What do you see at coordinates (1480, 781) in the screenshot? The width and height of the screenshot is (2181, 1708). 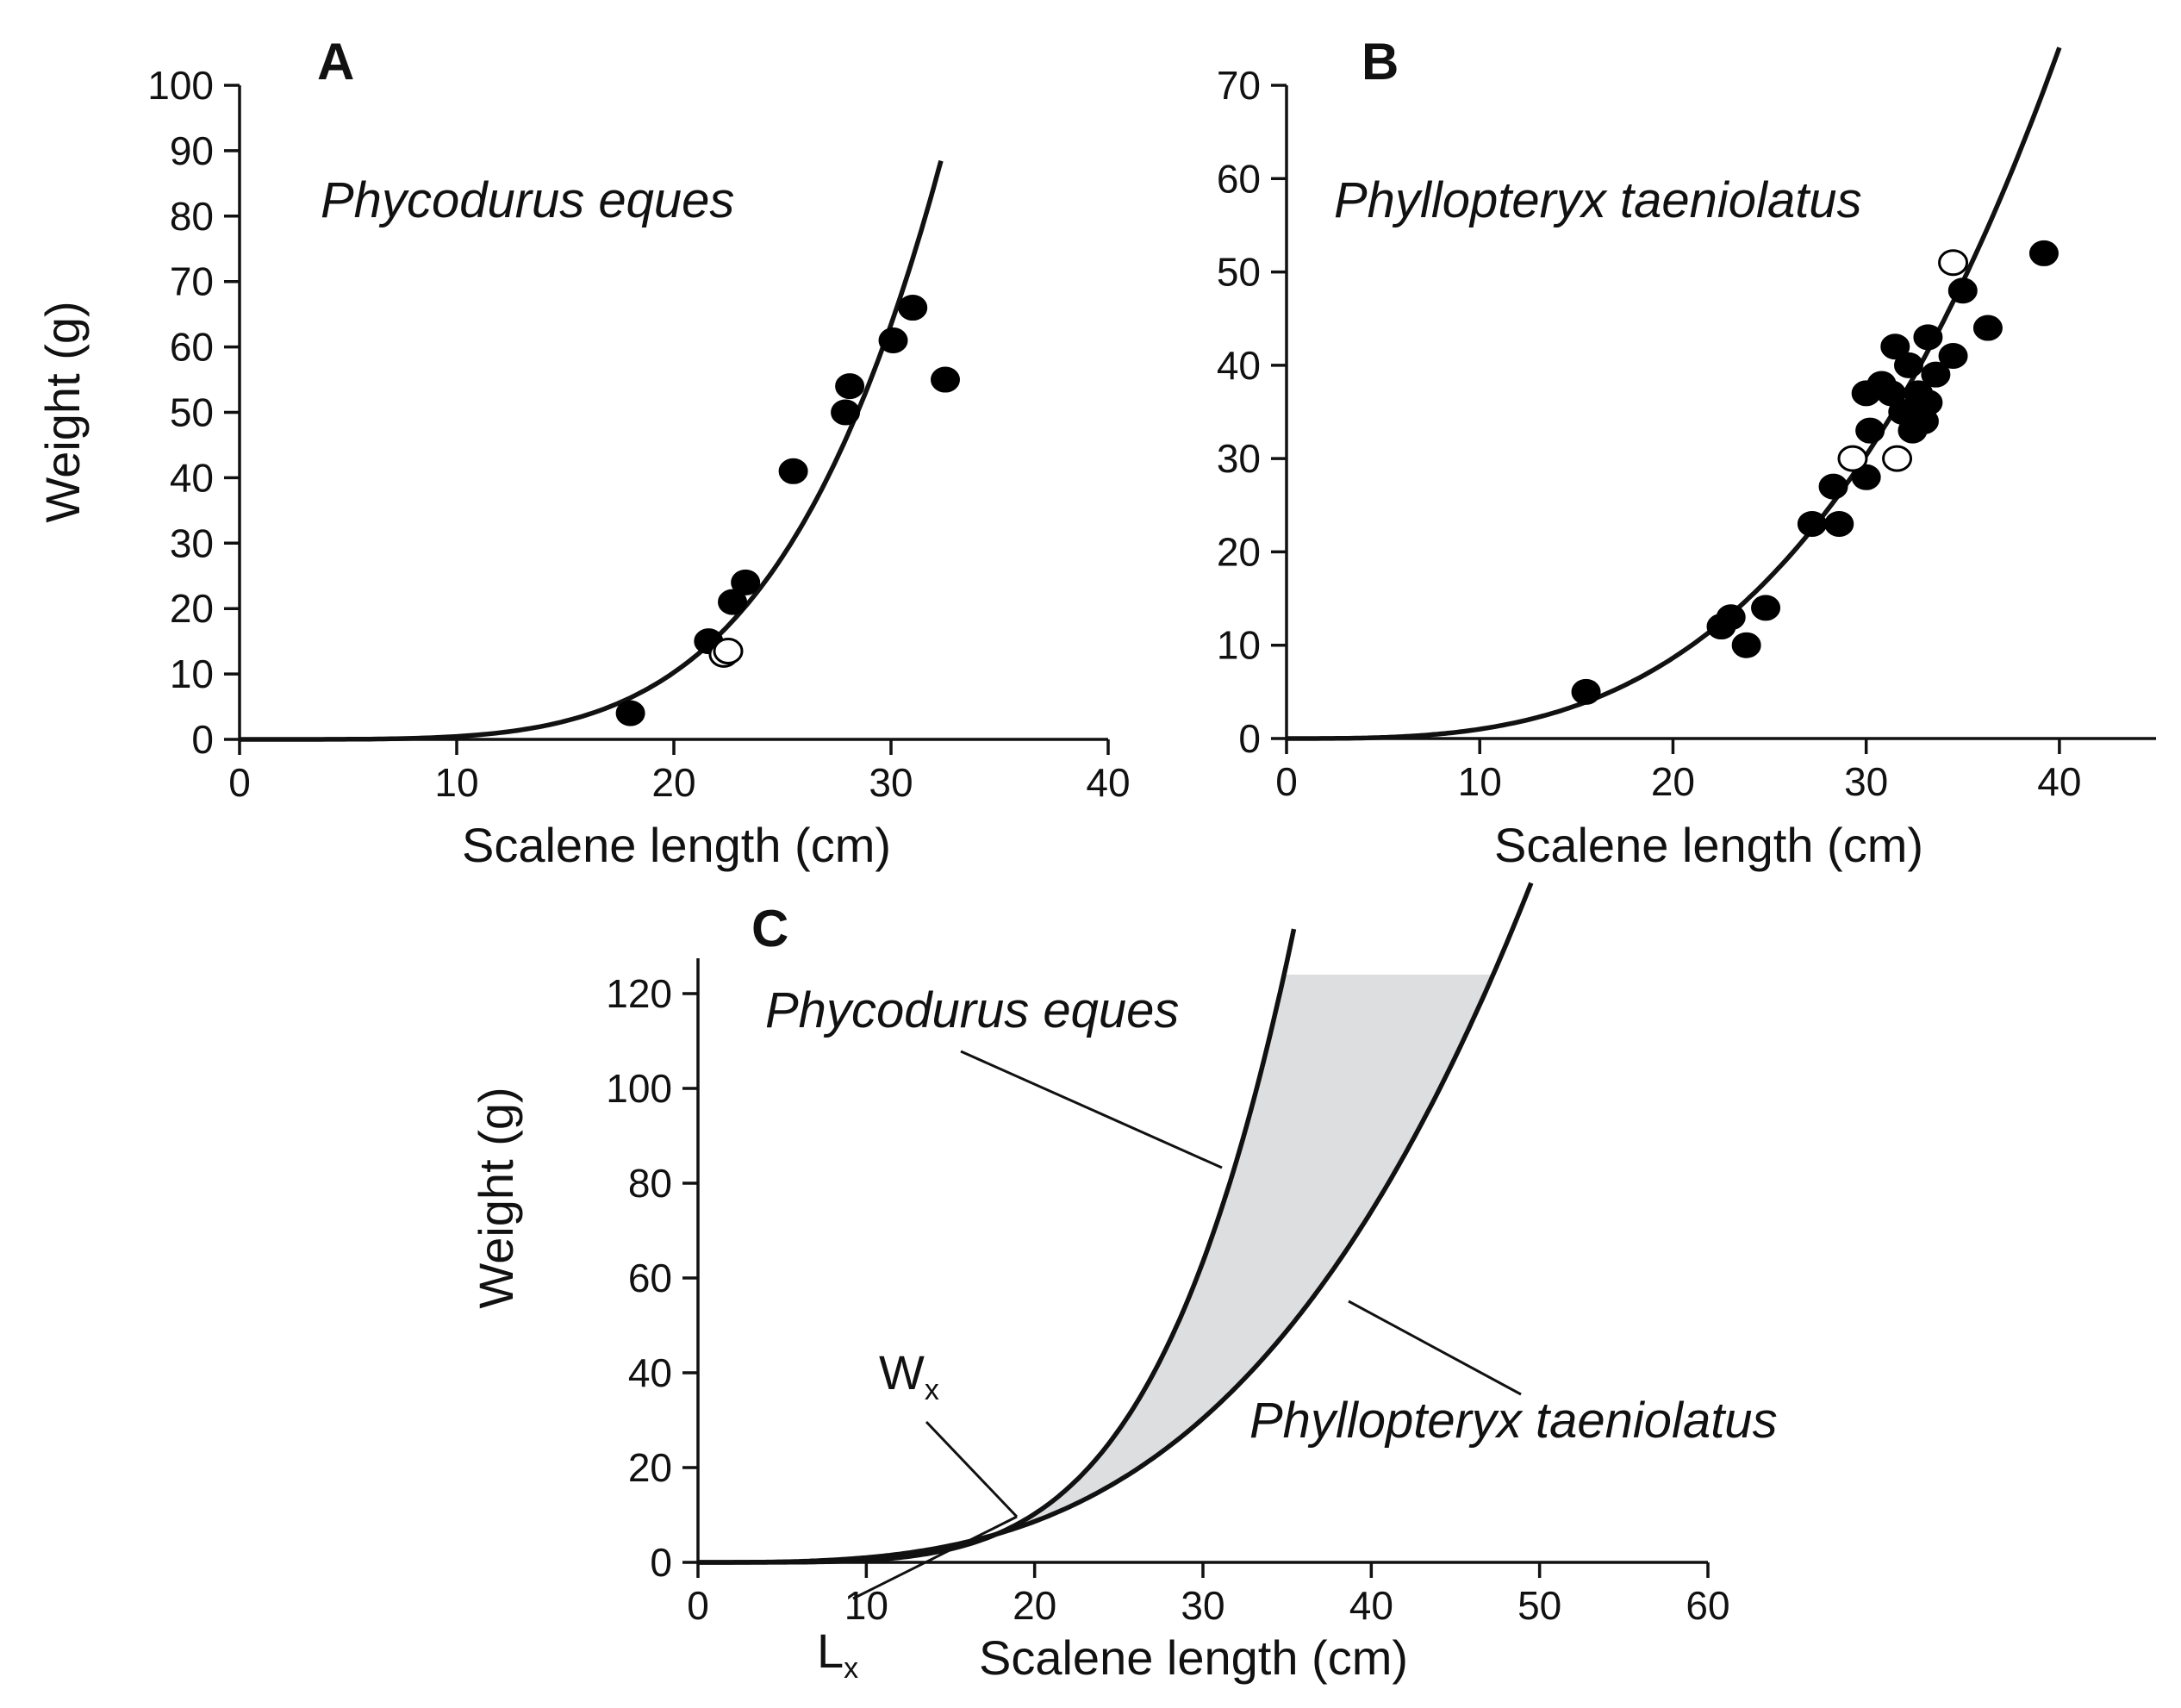 I see `panel-b-x-tick-label: 10` at bounding box center [1480, 781].